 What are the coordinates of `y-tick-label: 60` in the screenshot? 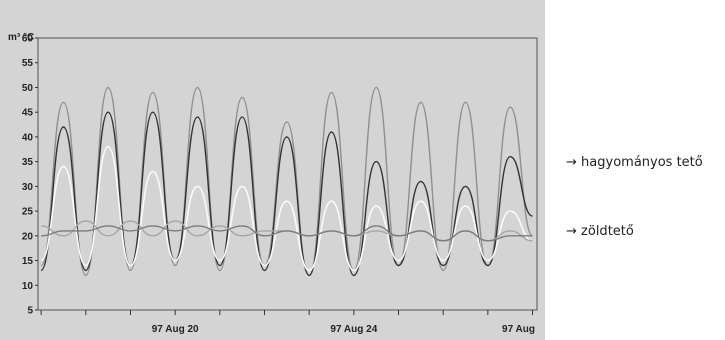 It's located at (28, 39).